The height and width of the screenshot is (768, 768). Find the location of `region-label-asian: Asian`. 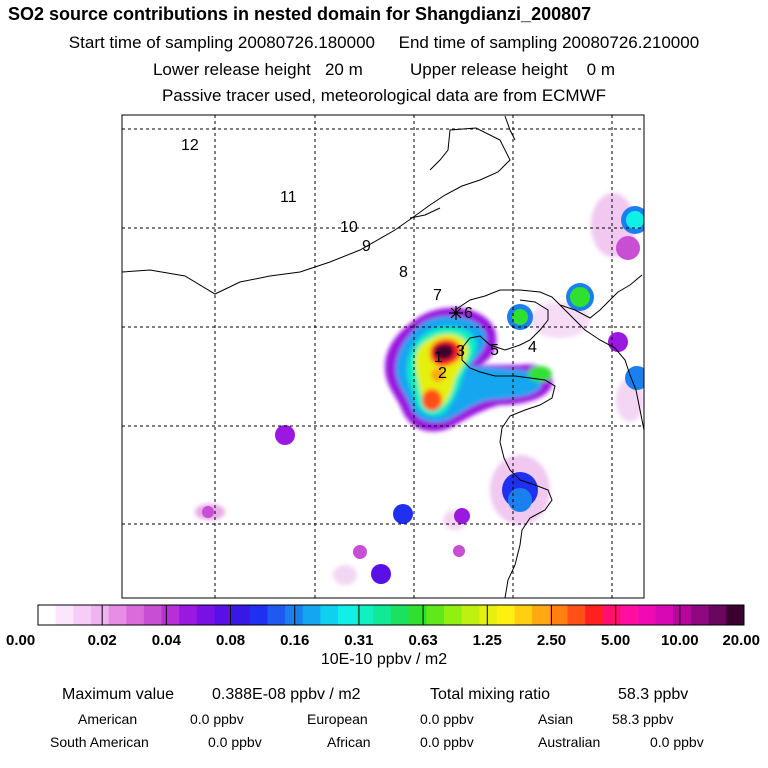

region-label-asian: Asian is located at coordinates (556, 719).